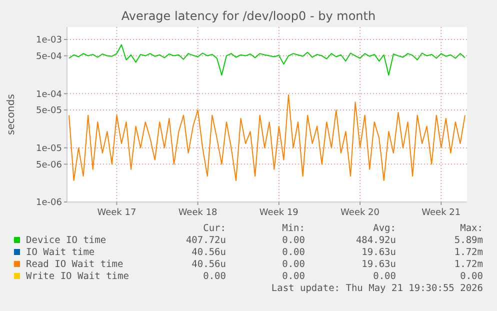 This screenshot has width=497, height=311. Describe the element at coordinates (279, 213) in the screenshot. I see `x-tick-label: Week 19` at that location.